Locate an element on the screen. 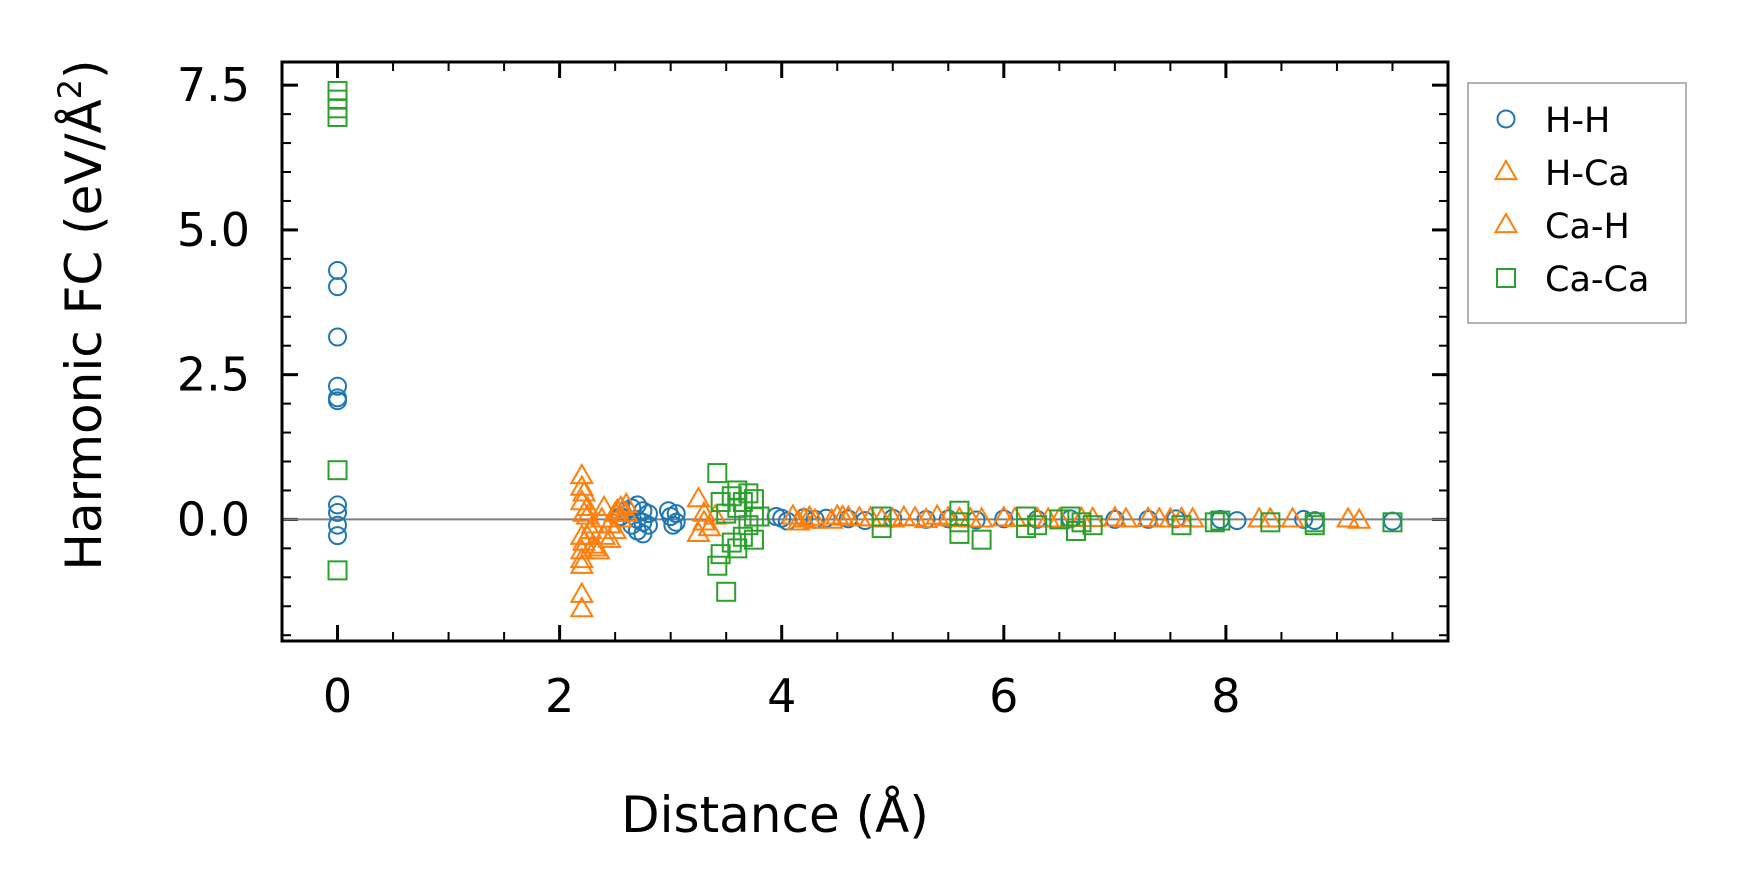  y-axis-label: Harmonic FC (eV/Å2) is located at coordinates (82, 314).